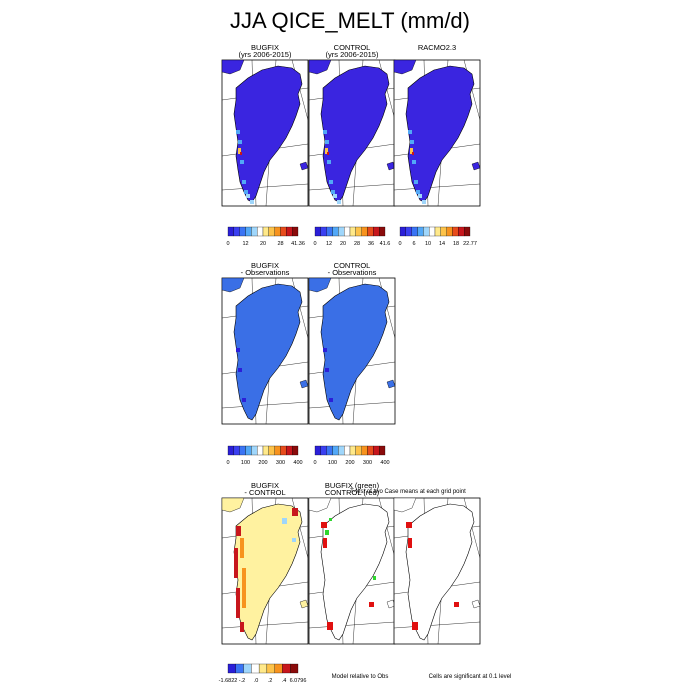  I want to click on colorbar-label: .2, so click(270, 681).